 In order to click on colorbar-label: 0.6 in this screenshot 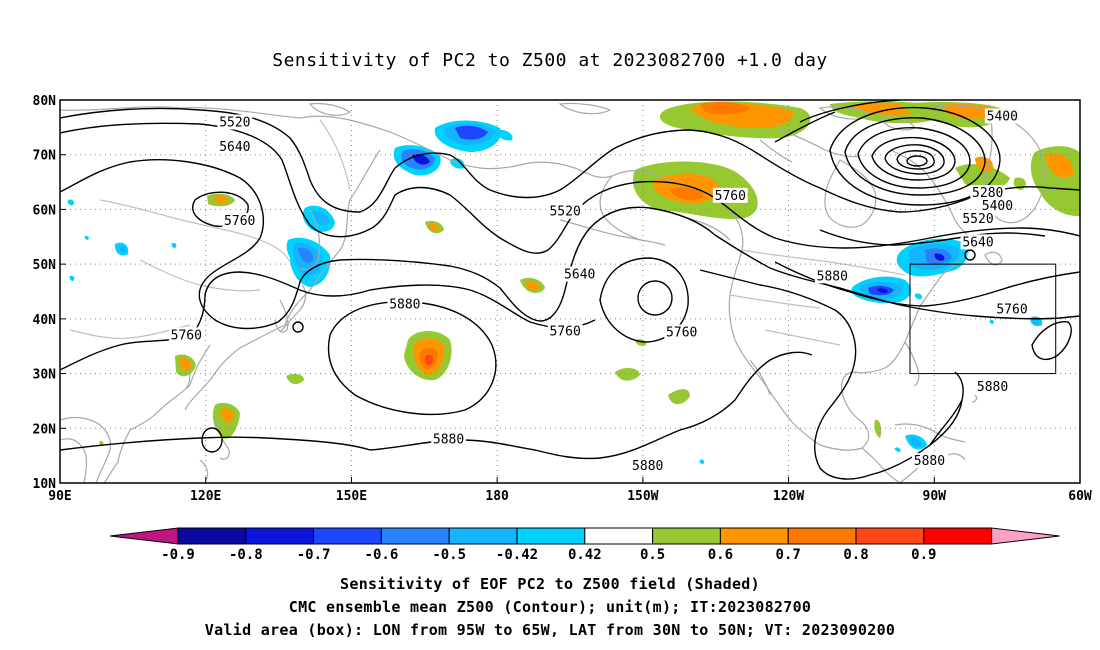, I will do `click(720, 555)`.